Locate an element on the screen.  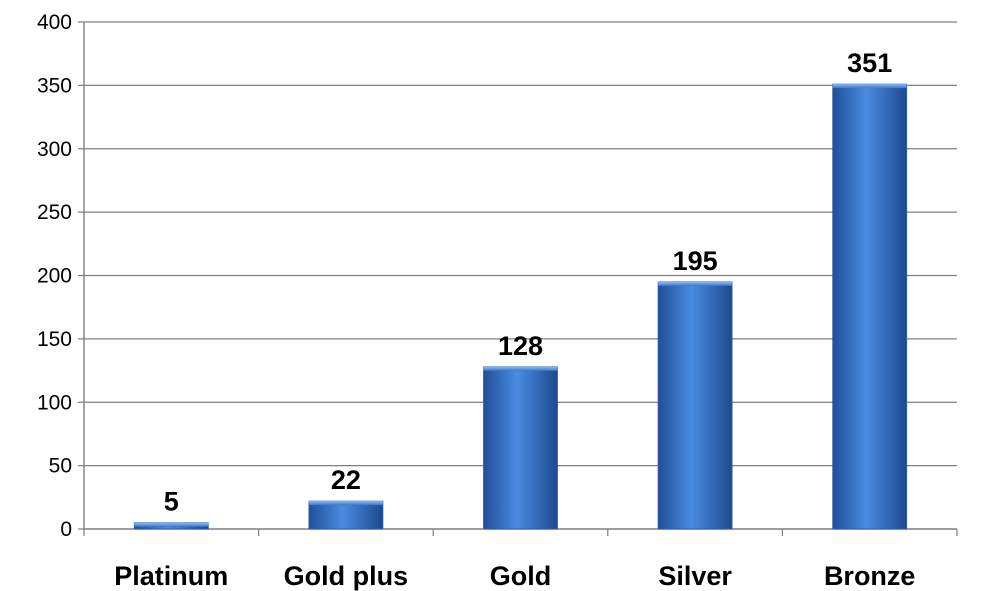
bar-gold-plus is located at coordinates (346, 515).